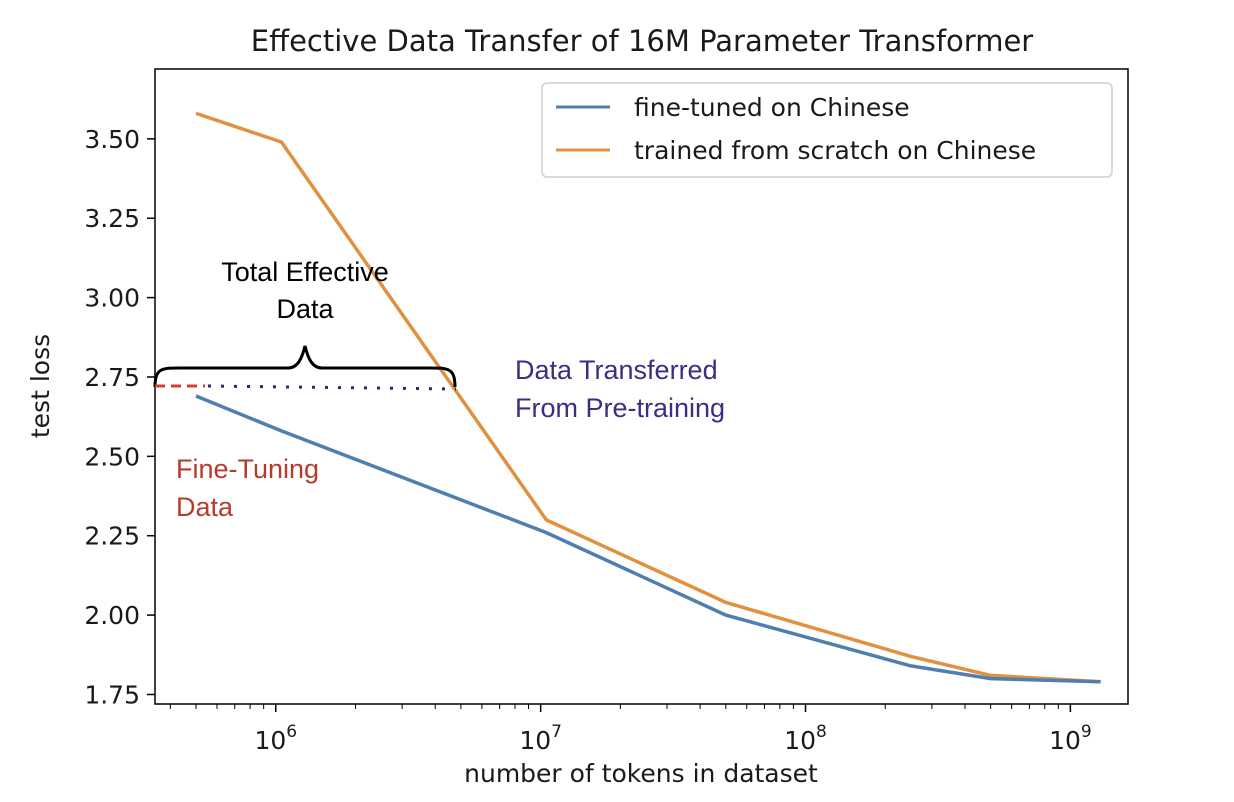 This screenshot has width=1234, height=802. Describe the element at coordinates (616, 370) in the screenshot. I see `transferred-label-line1: Data Transferred` at that location.